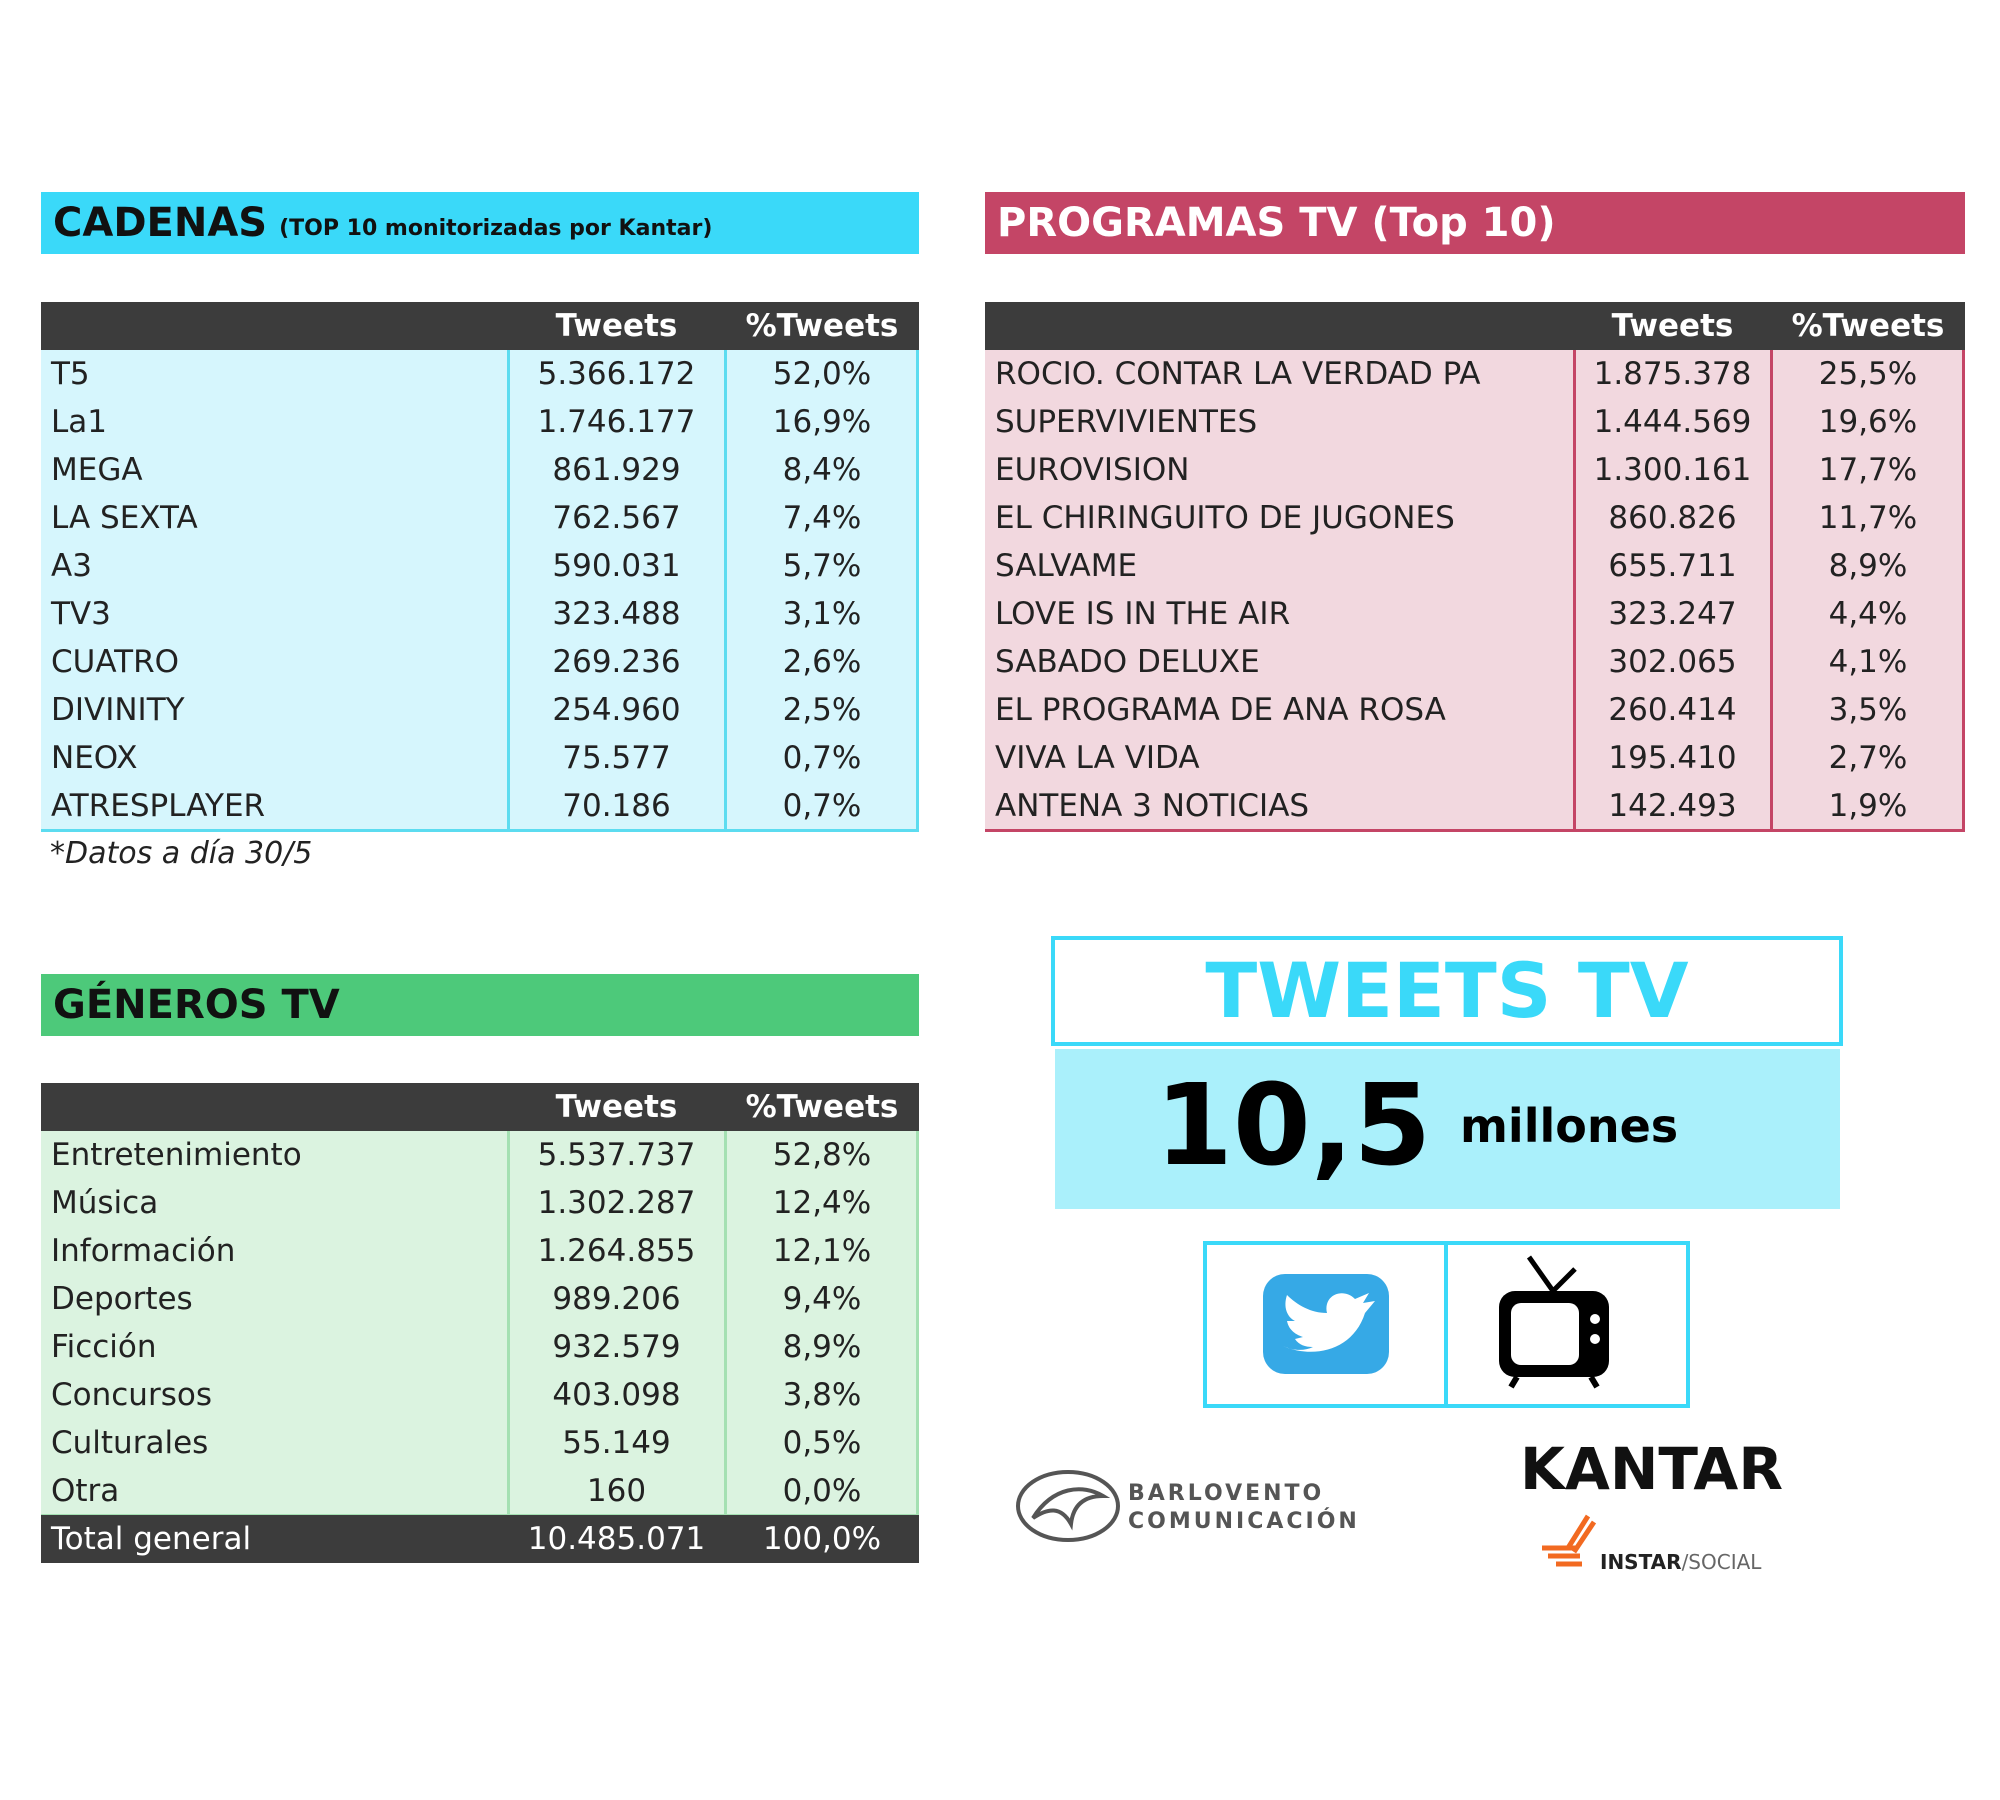 The image size is (2000, 1800). What do you see at coordinates (616, 1347) in the screenshot?
I see `row-value: 932.579` at bounding box center [616, 1347].